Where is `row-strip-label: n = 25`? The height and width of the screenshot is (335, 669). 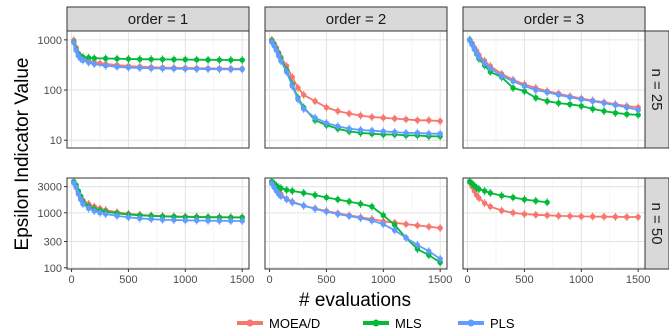
row-strip-label: n = 25 is located at coordinates (656, 89).